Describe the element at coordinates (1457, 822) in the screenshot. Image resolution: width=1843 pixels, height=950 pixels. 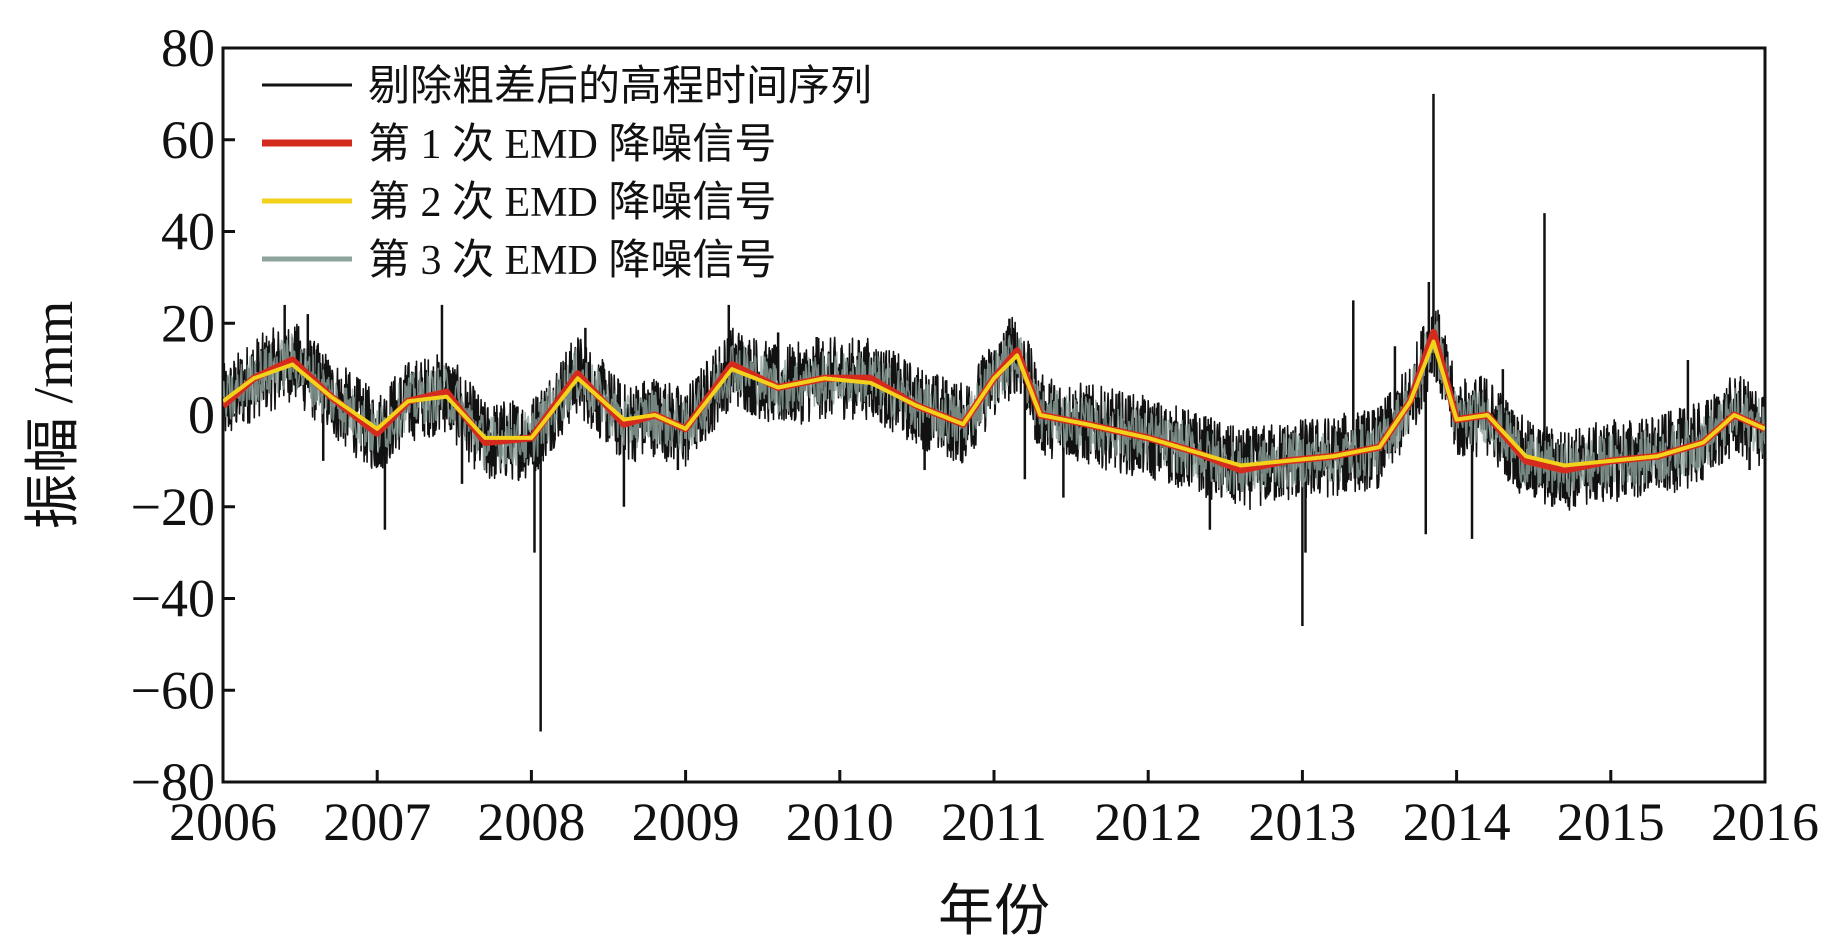
I see `x-tick-label: 2014` at that location.